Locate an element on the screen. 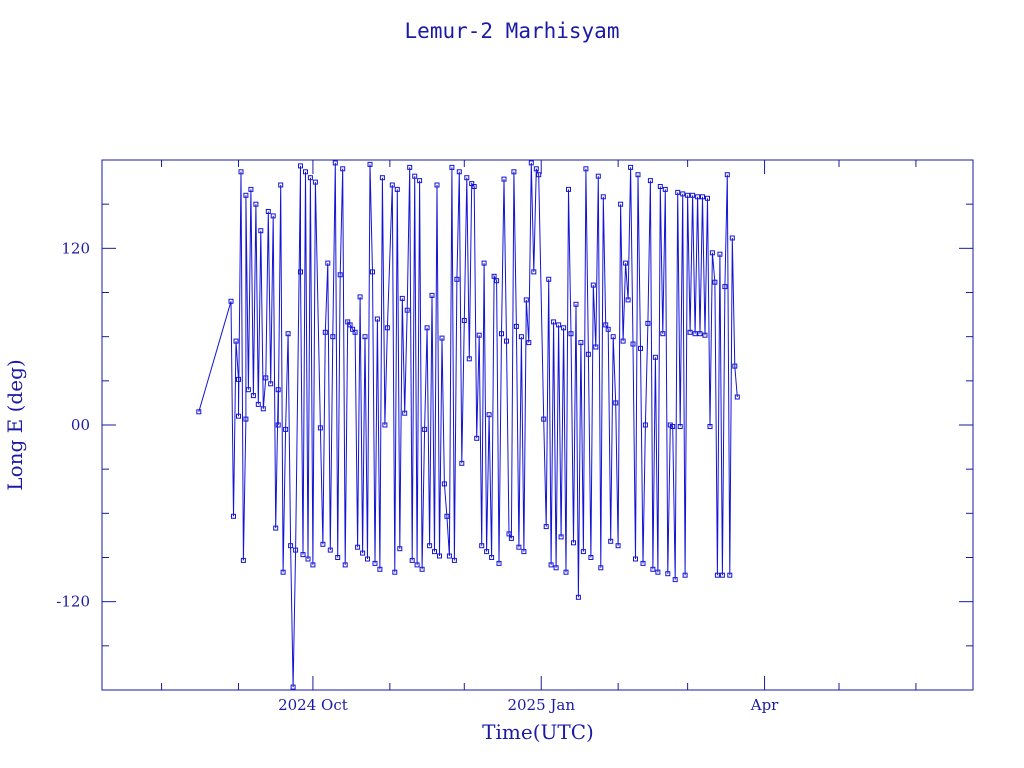  x-tick-label: Apr is located at coordinates (764, 705).